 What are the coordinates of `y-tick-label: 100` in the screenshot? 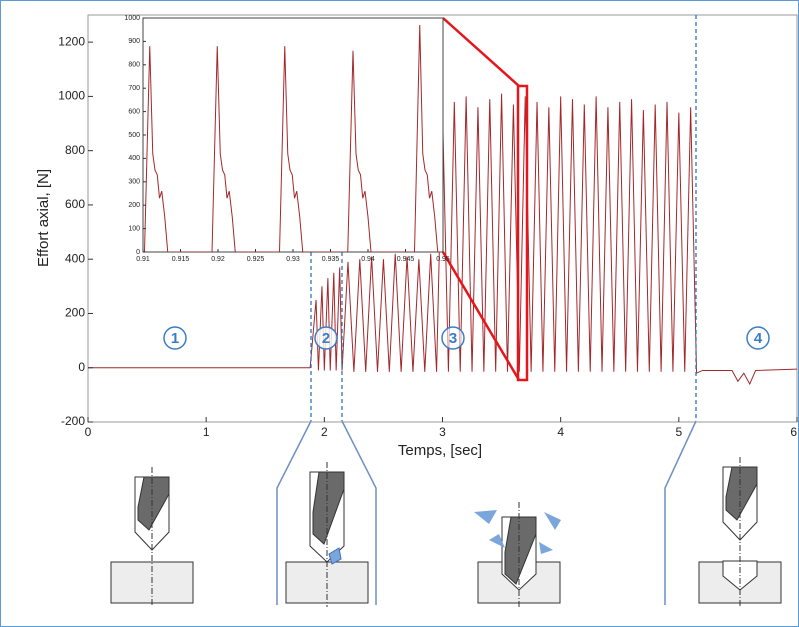 It's located at (134, 228).